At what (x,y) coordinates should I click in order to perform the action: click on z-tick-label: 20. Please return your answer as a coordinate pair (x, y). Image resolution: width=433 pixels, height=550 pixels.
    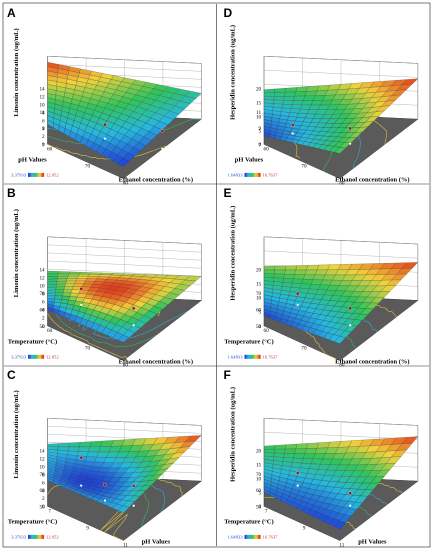
    Looking at the image, I should click on (259, 89).